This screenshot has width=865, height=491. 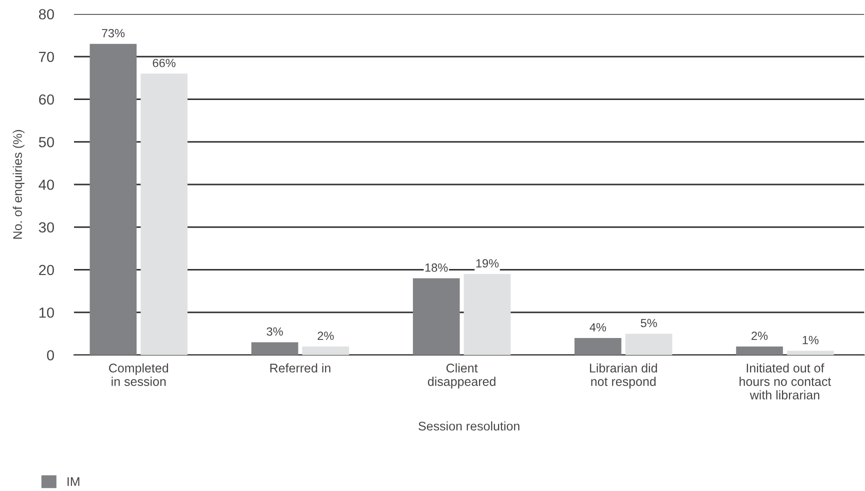 What do you see at coordinates (113, 33) in the screenshot?
I see `data-label: 73%` at bounding box center [113, 33].